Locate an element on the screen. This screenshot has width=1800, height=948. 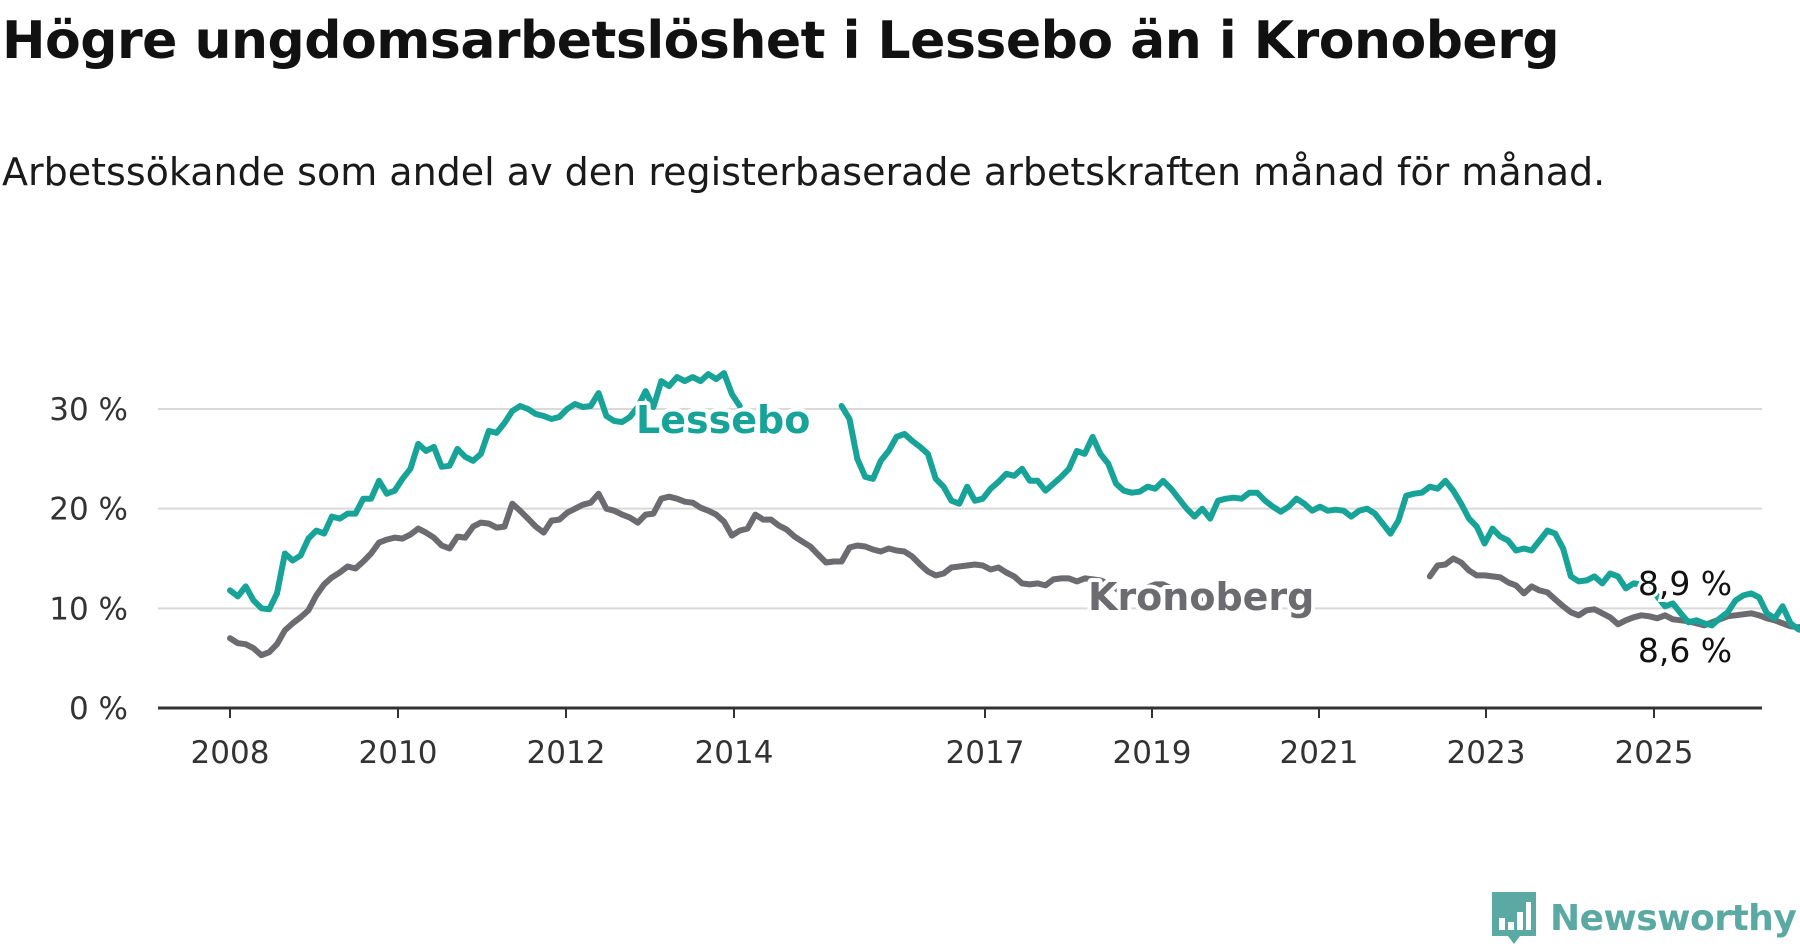
y-tick-label: 0 % is located at coordinates (98, 709).